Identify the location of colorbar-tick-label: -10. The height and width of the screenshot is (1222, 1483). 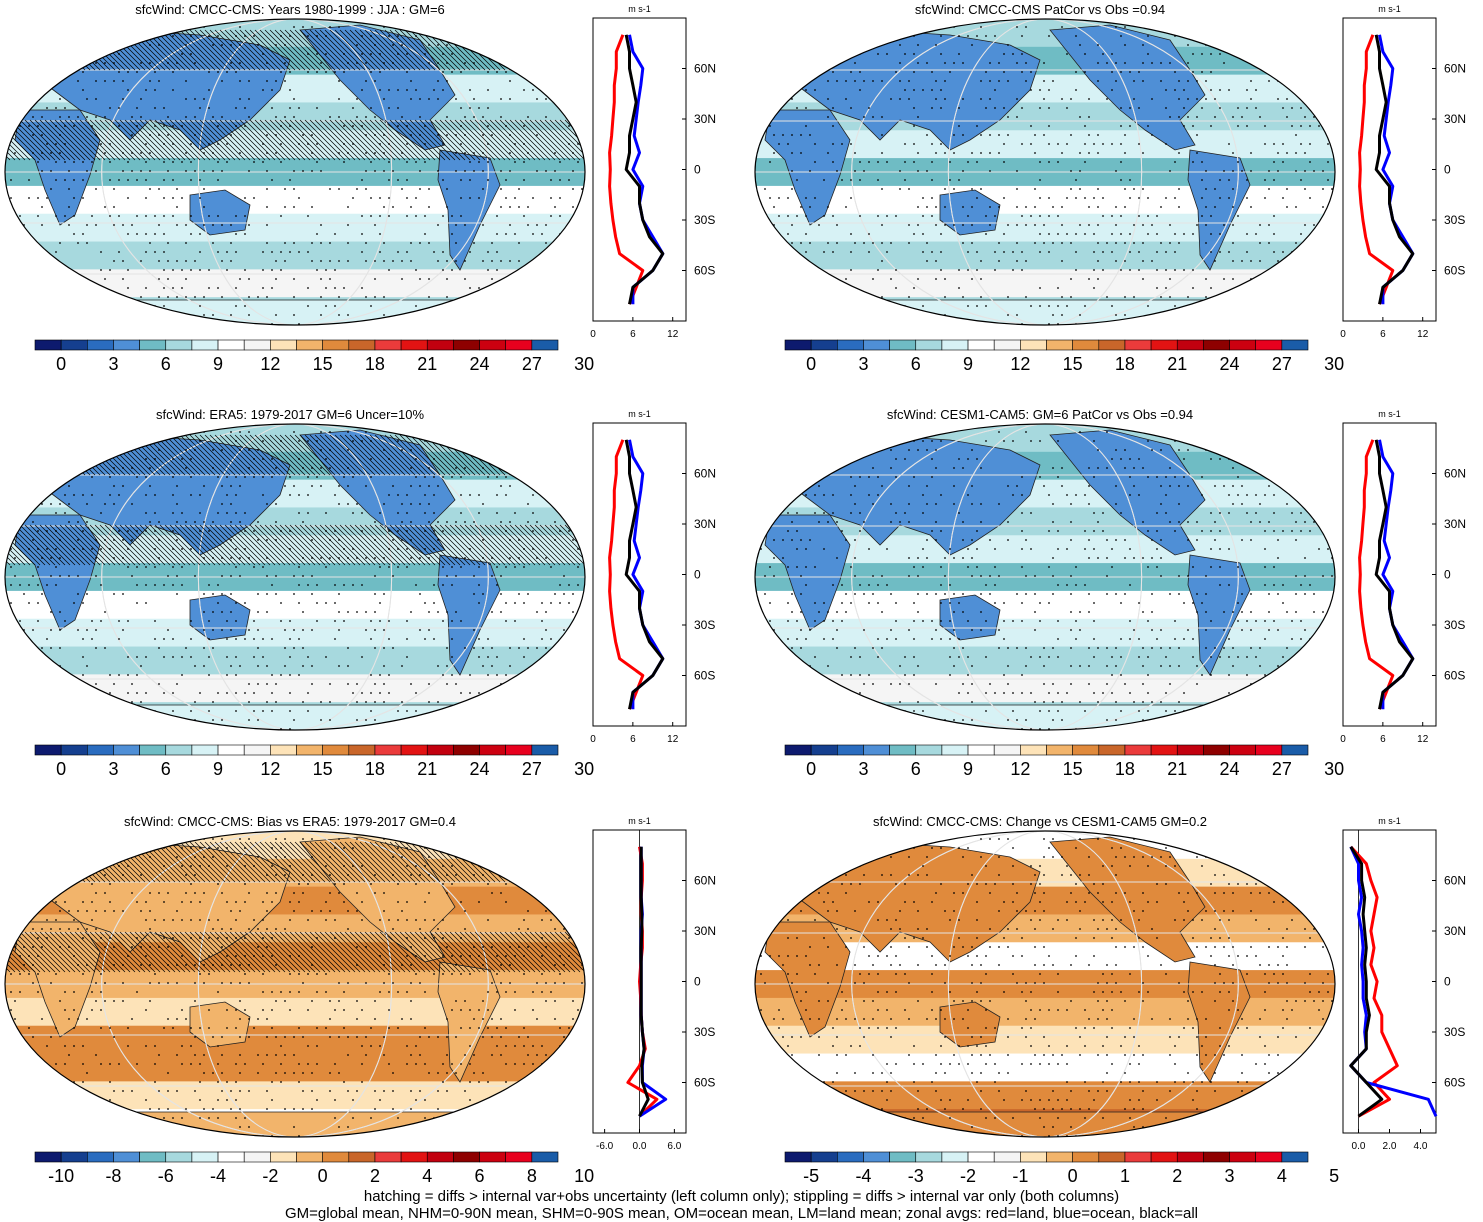
(61, 1176).